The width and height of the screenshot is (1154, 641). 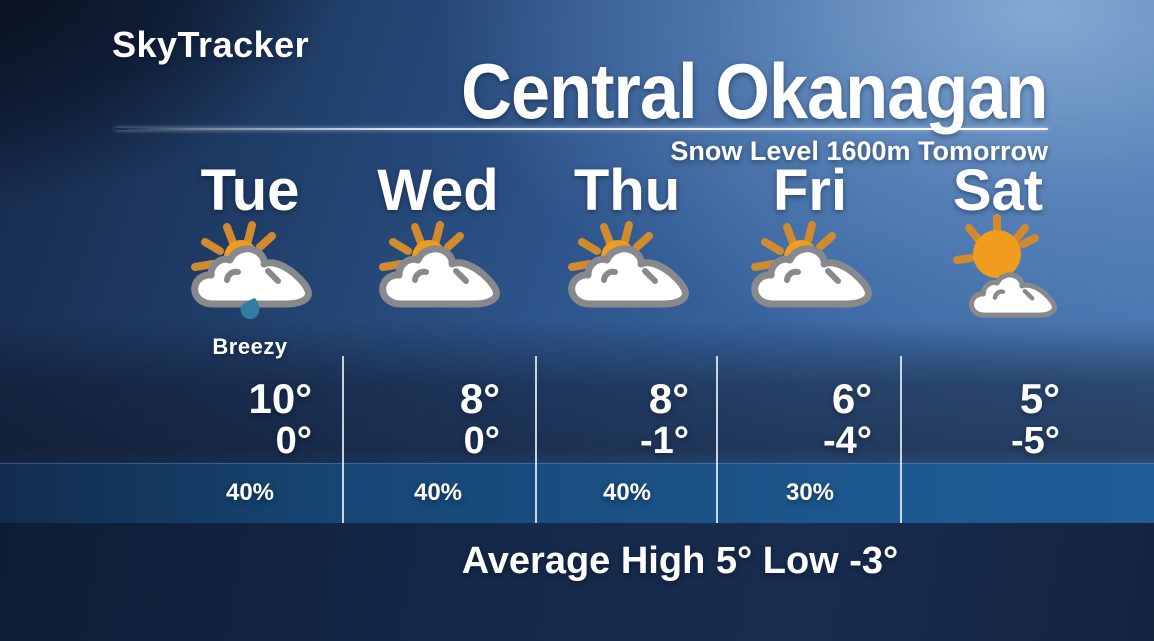 I want to click on page-title: Central Okanagan, so click(x=755, y=91).